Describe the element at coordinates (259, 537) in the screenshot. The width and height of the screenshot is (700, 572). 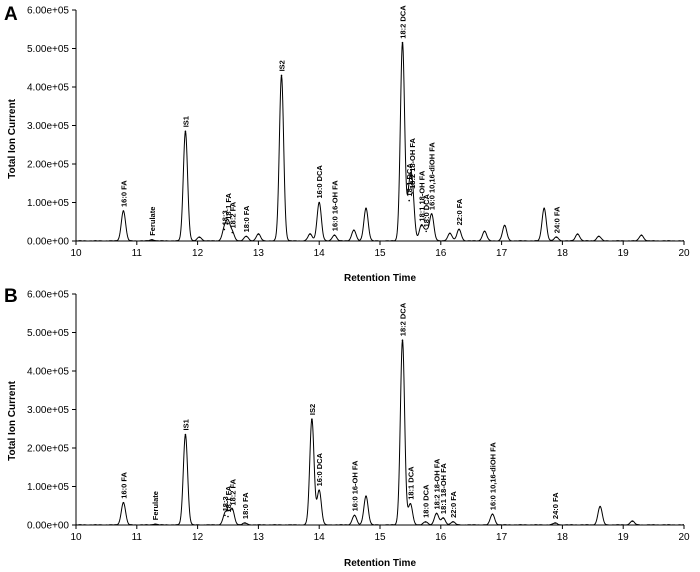
I see `x-tick-label: 13` at that location.